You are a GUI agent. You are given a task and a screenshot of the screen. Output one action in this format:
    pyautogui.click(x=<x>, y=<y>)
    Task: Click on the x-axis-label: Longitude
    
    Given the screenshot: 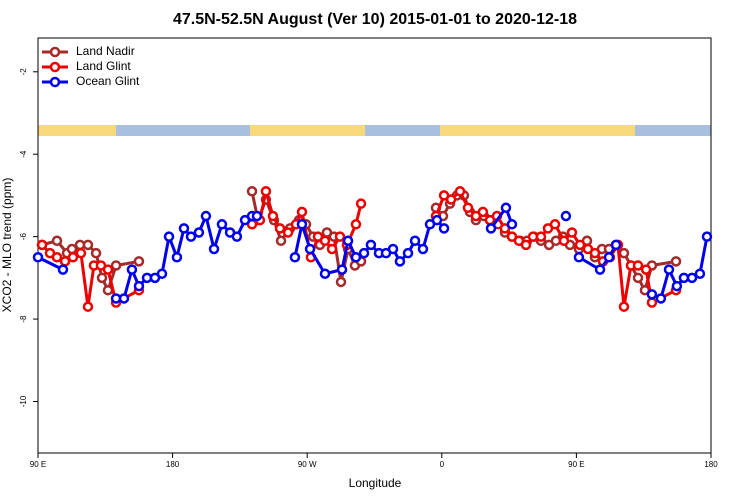 What is the action you would take?
    pyautogui.click(x=375, y=483)
    